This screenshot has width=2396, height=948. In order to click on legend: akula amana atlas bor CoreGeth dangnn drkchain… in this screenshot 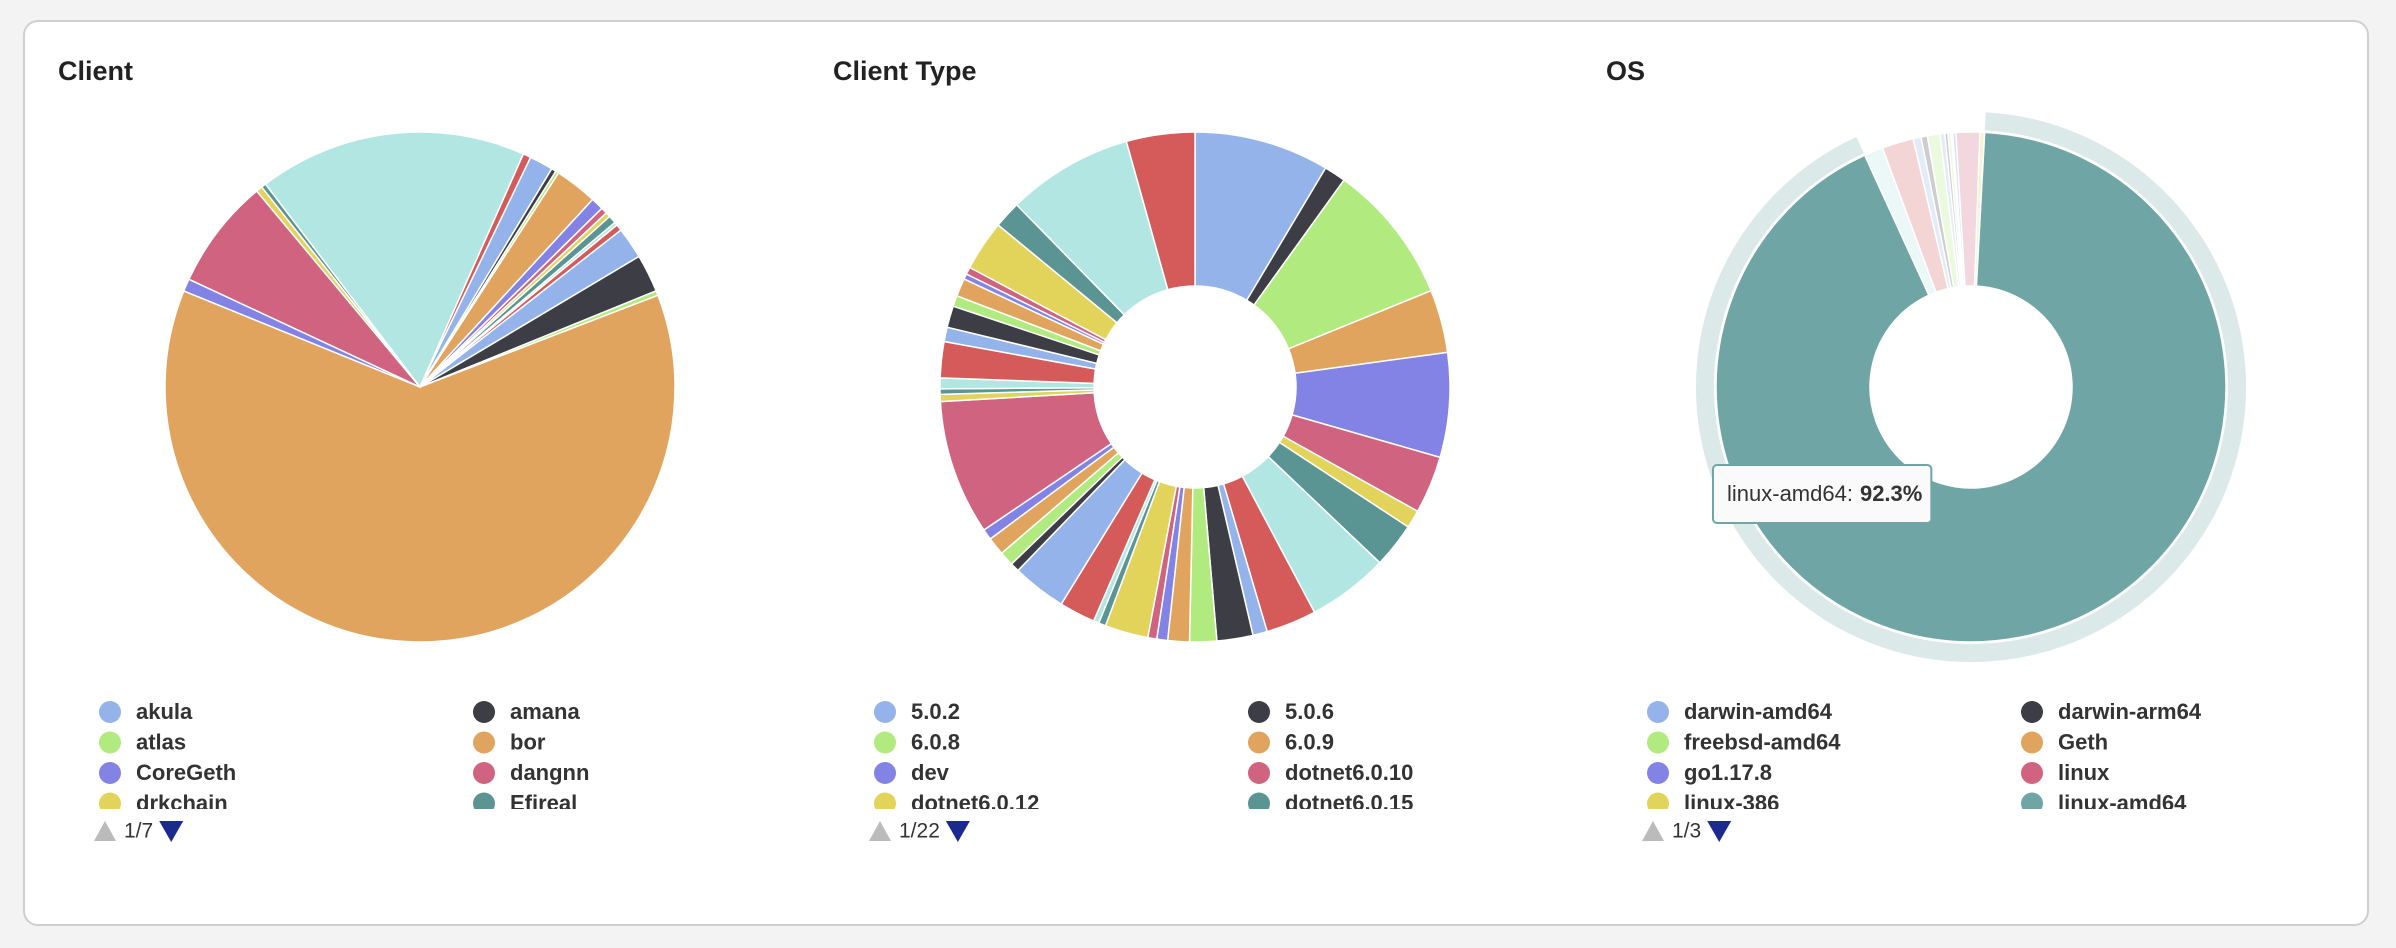, I will do `click(344, 757)`.